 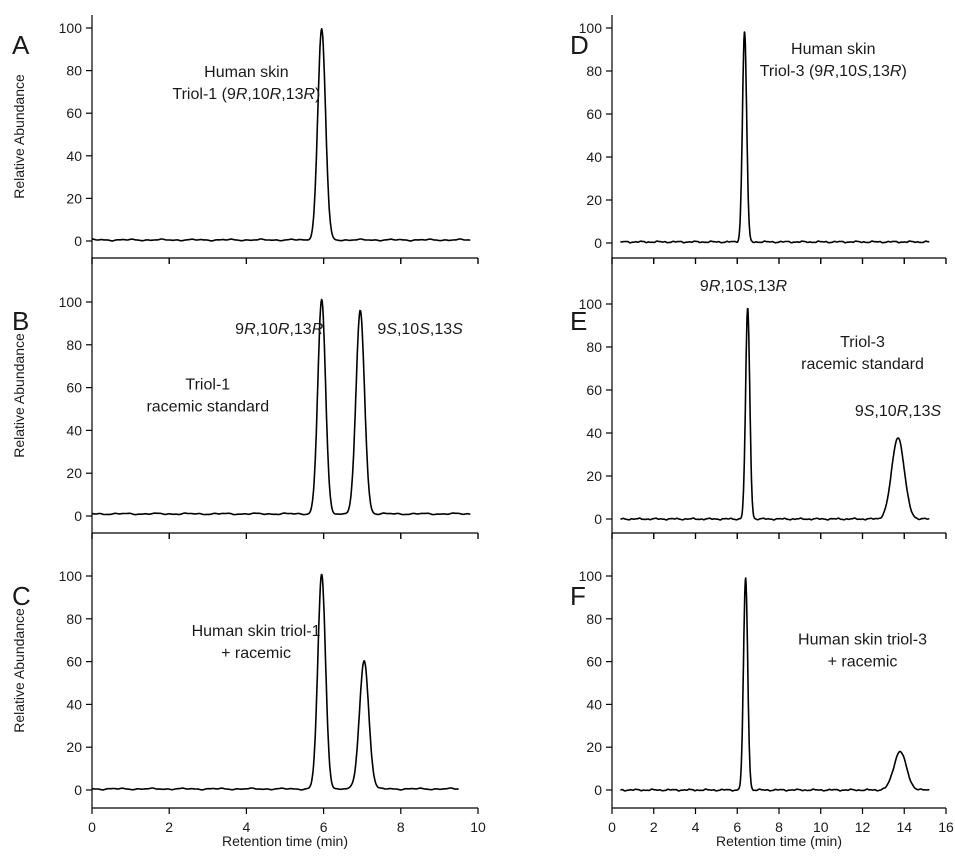 What do you see at coordinates (92, 827) in the screenshot?
I see `x-tick-label: 0` at bounding box center [92, 827].